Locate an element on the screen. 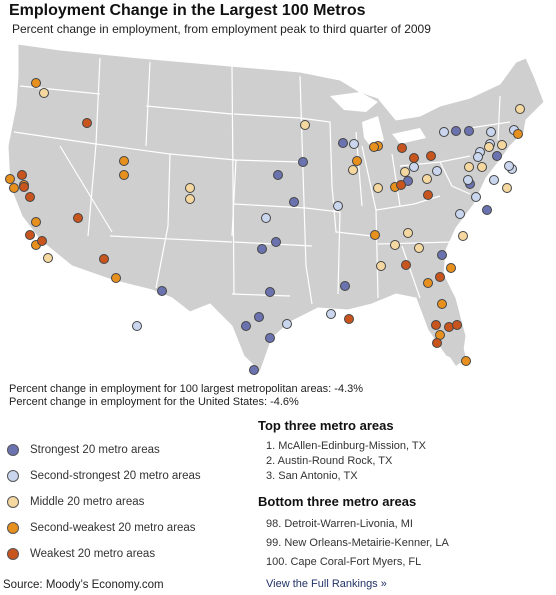  legend-item-strongest: Strongest 20 metro areas is located at coordinates (121, 450).